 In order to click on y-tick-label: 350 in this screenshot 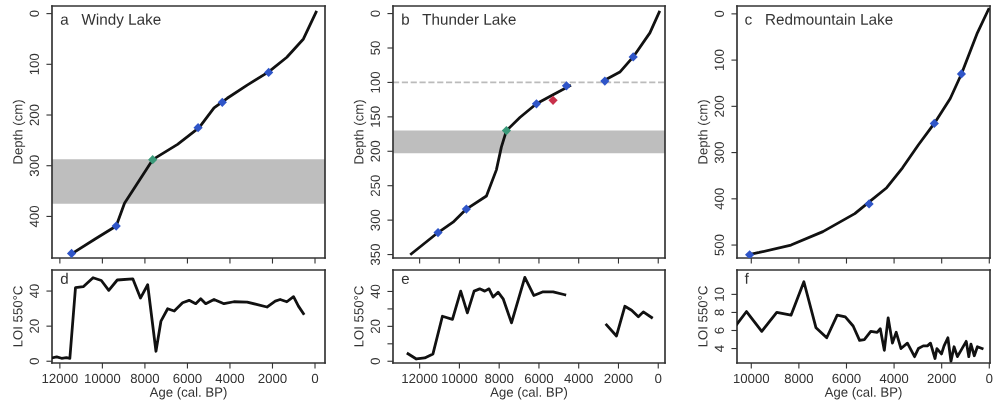, I will do `click(375, 255)`.